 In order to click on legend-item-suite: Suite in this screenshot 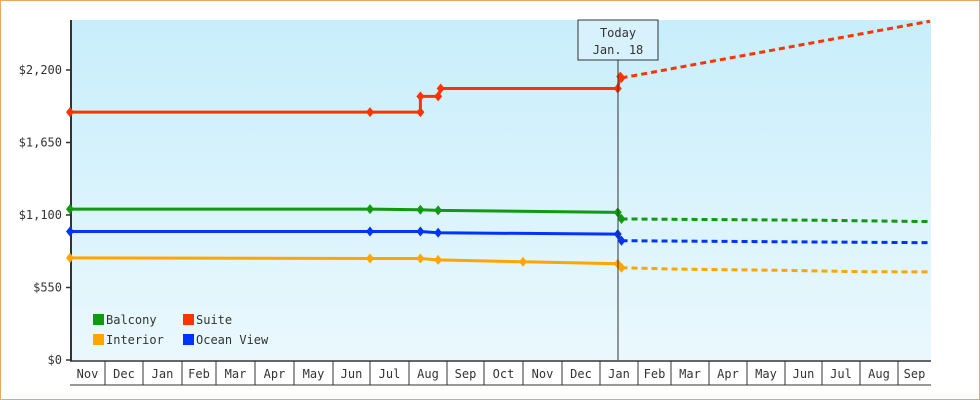, I will do `click(207, 320)`.